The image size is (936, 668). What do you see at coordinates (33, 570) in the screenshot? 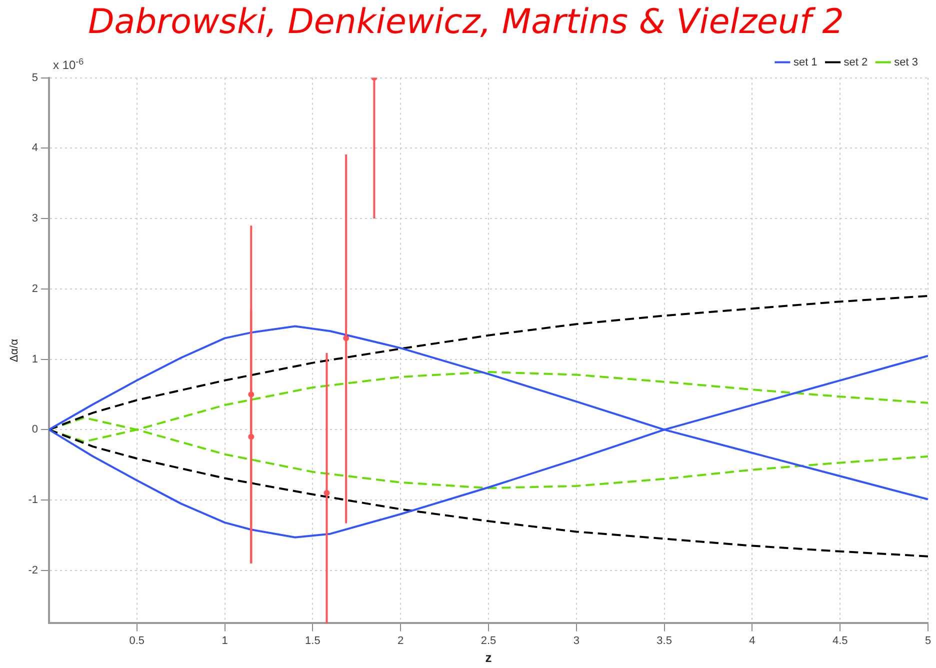
I see `y-tick-label: -2` at bounding box center [33, 570].